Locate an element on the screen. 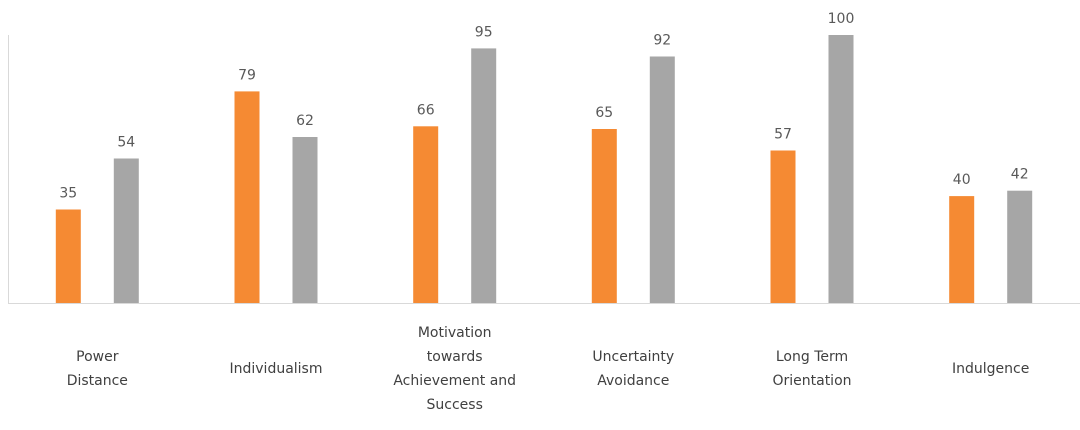 This screenshot has width=1080, height=430. category-label-1: Power Distance is located at coordinates (97, 369).